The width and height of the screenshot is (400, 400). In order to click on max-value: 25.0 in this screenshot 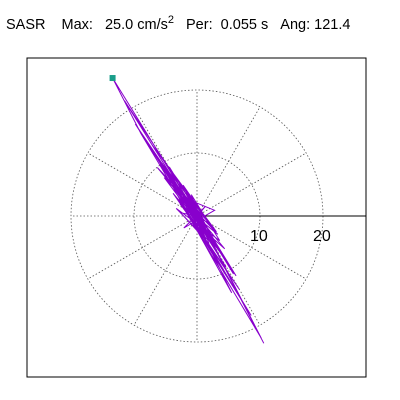, I will do `click(119, 25)`.